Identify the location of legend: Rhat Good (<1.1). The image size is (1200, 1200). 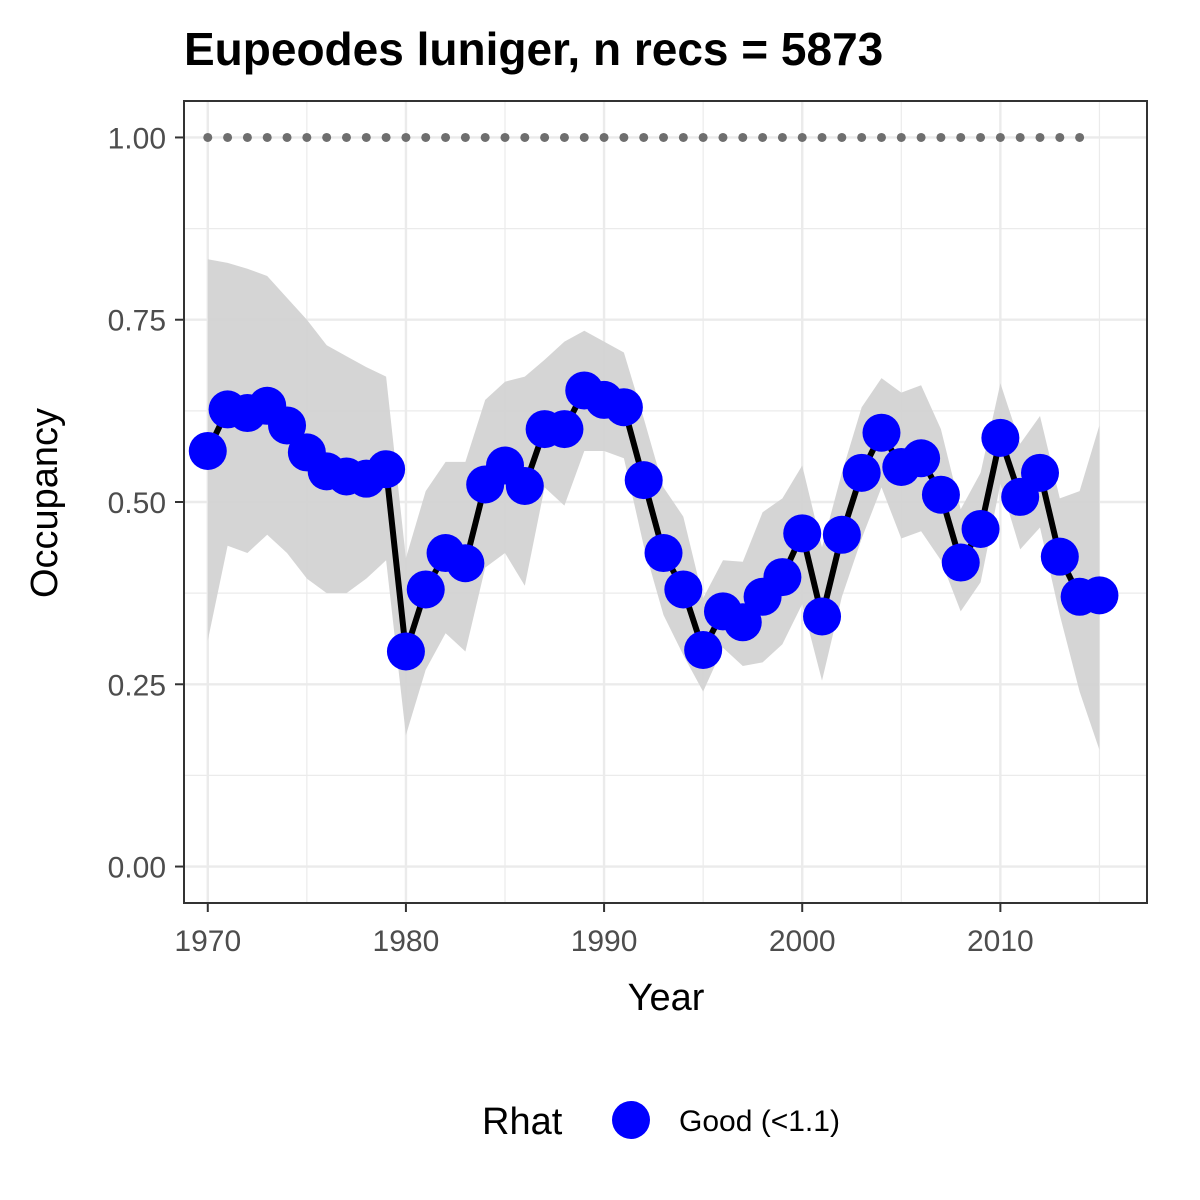
(661, 1122).